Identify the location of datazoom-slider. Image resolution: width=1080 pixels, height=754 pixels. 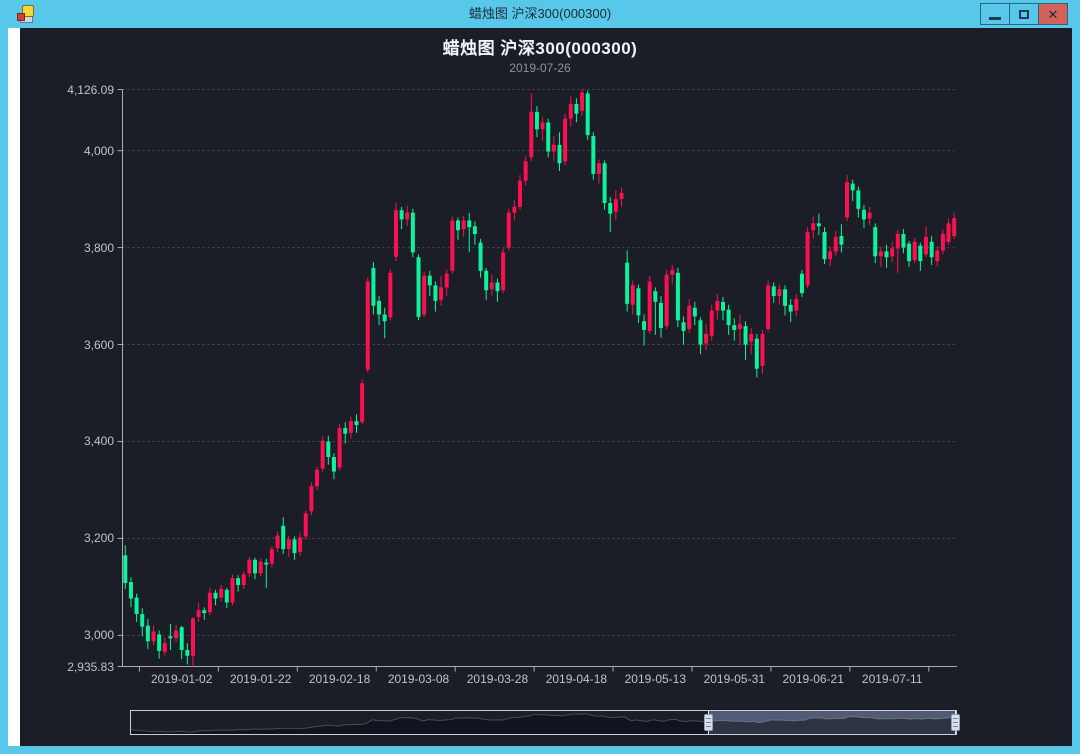
(545, 722).